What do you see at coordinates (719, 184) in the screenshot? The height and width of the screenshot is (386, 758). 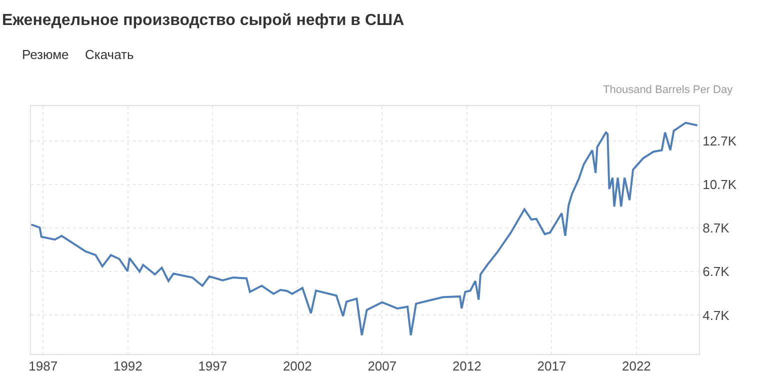 I see `y-tick-label: 10.7K` at bounding box center [719, 184].